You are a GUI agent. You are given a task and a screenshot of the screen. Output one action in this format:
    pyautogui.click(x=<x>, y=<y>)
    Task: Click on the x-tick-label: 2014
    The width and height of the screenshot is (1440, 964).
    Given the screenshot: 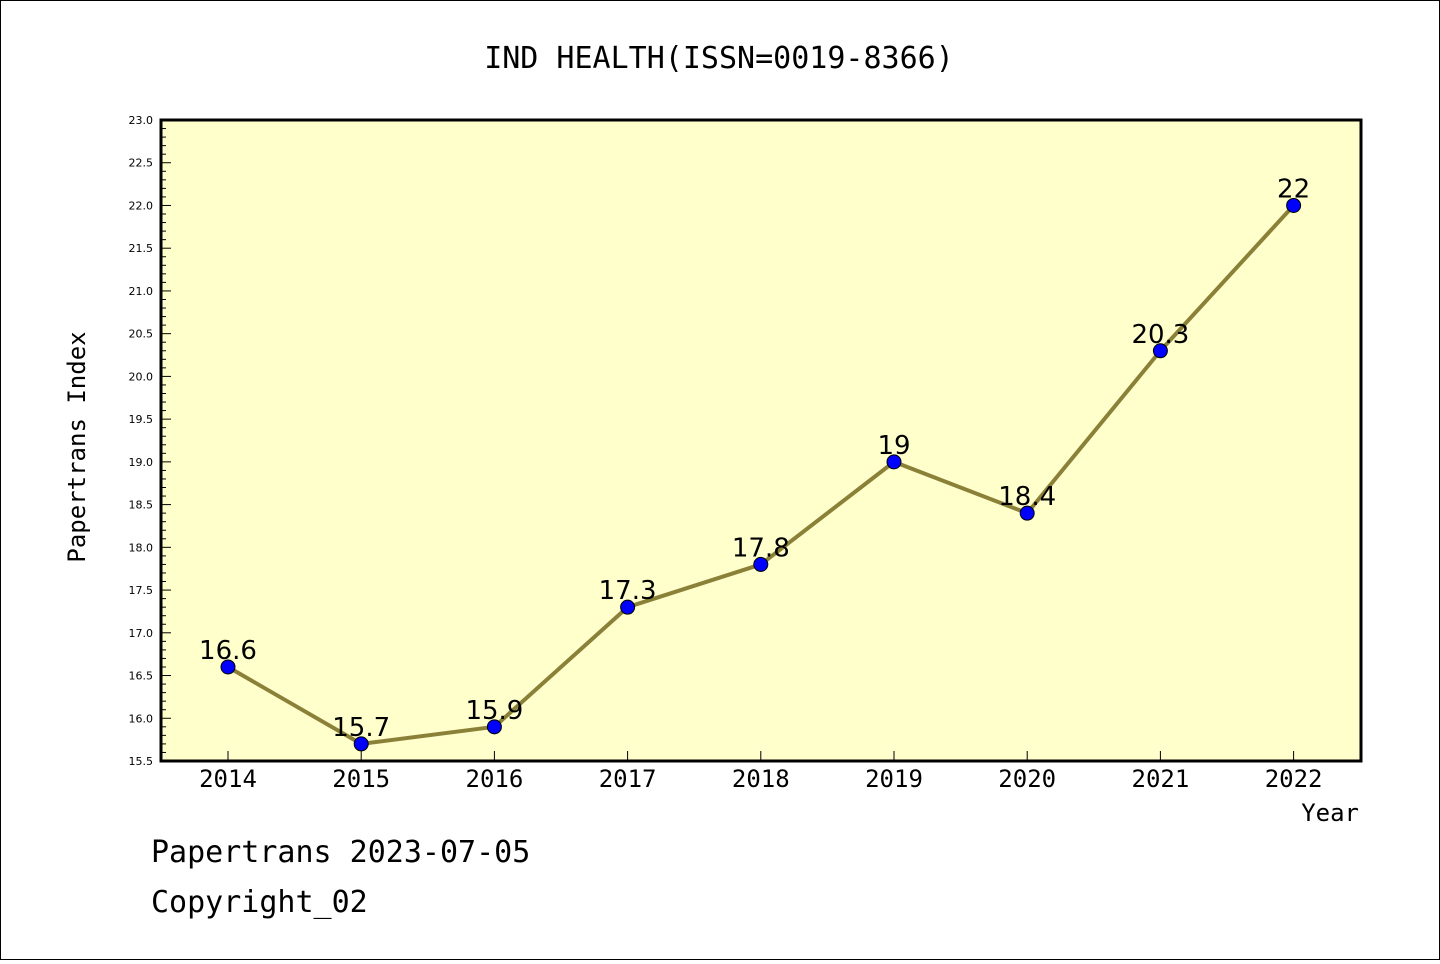 What is the action you would take?
    pyautogui.click(x=228, y=779)
    